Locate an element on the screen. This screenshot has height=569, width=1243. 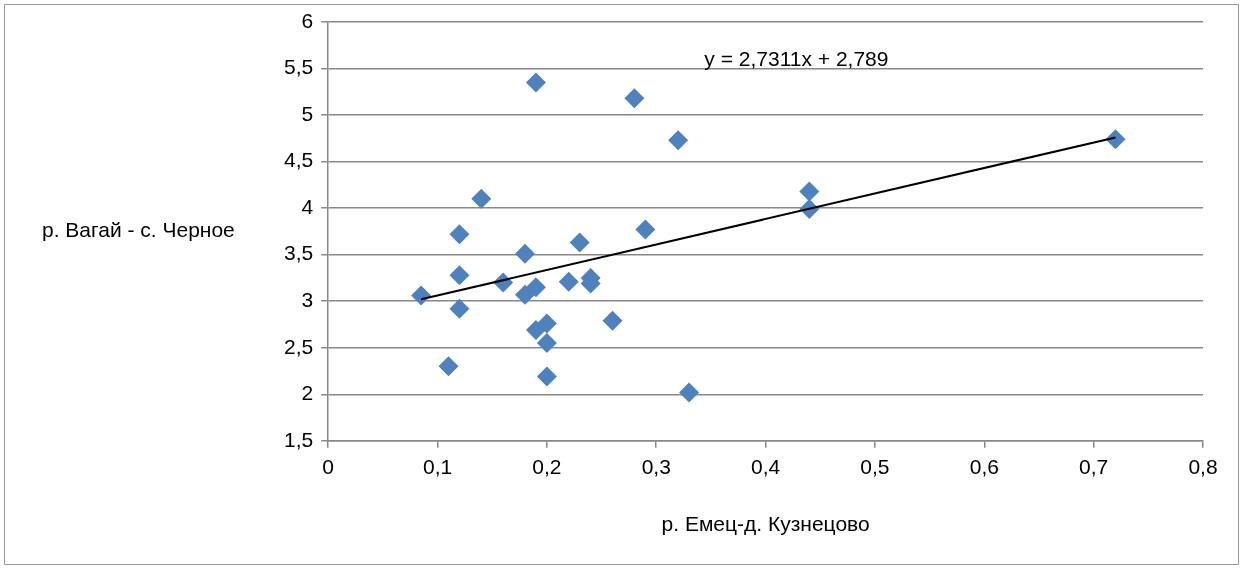
y-tick-label: 3,5 is located at coordinates (298, 253).